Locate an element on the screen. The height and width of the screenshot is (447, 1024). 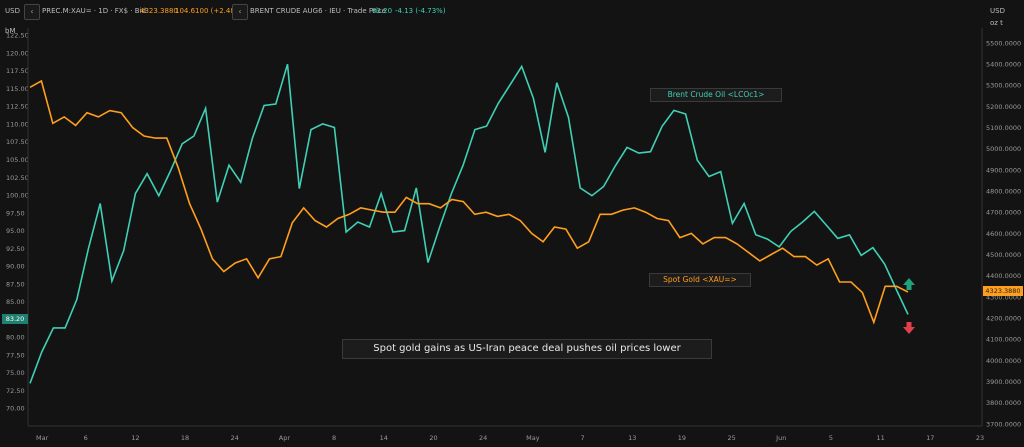
left-tick-label: 80.00 is located at coordinates (15, 338).